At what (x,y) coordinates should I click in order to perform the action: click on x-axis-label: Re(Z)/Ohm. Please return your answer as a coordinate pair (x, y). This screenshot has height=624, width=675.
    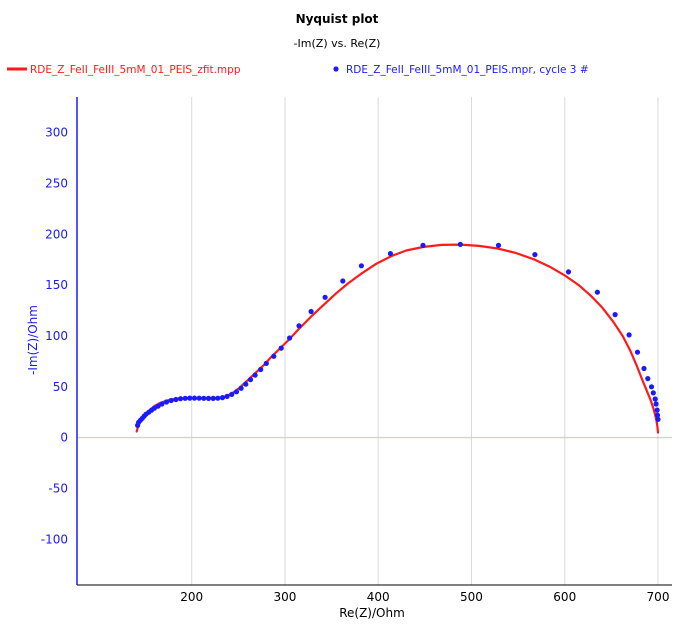
    Looking at the image, I should click on (372, 613).